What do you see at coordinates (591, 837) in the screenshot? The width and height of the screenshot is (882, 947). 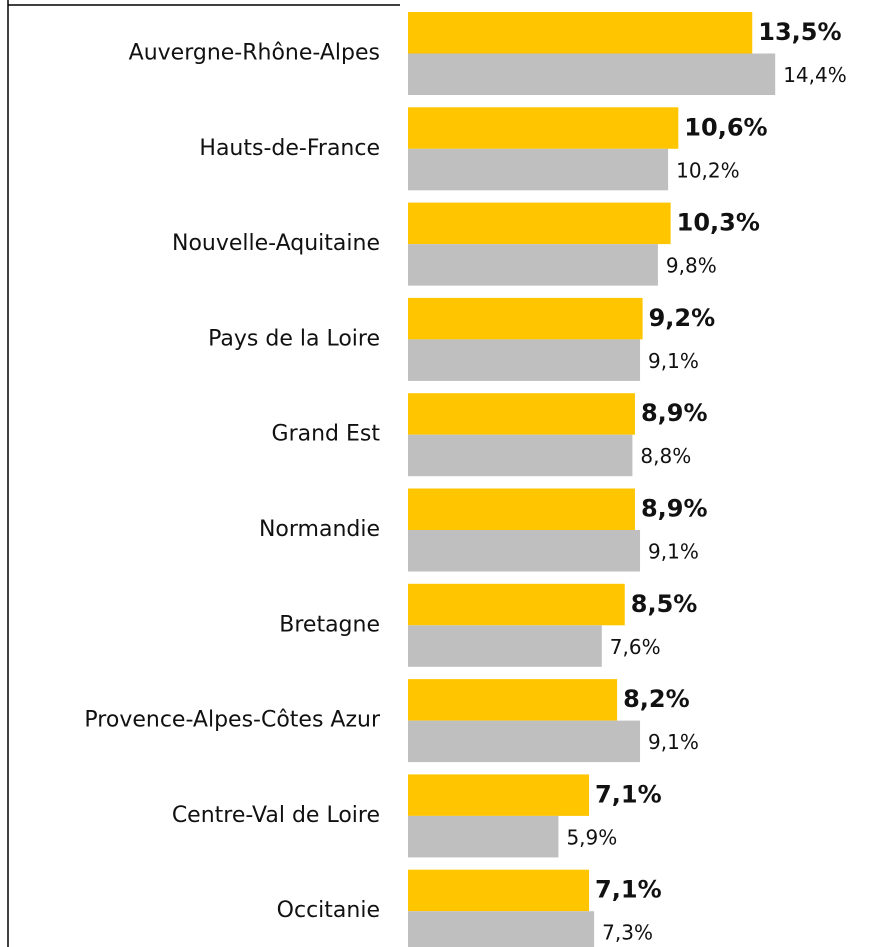 I see `value-label: 5,9%` at bounding box center [591, 837].